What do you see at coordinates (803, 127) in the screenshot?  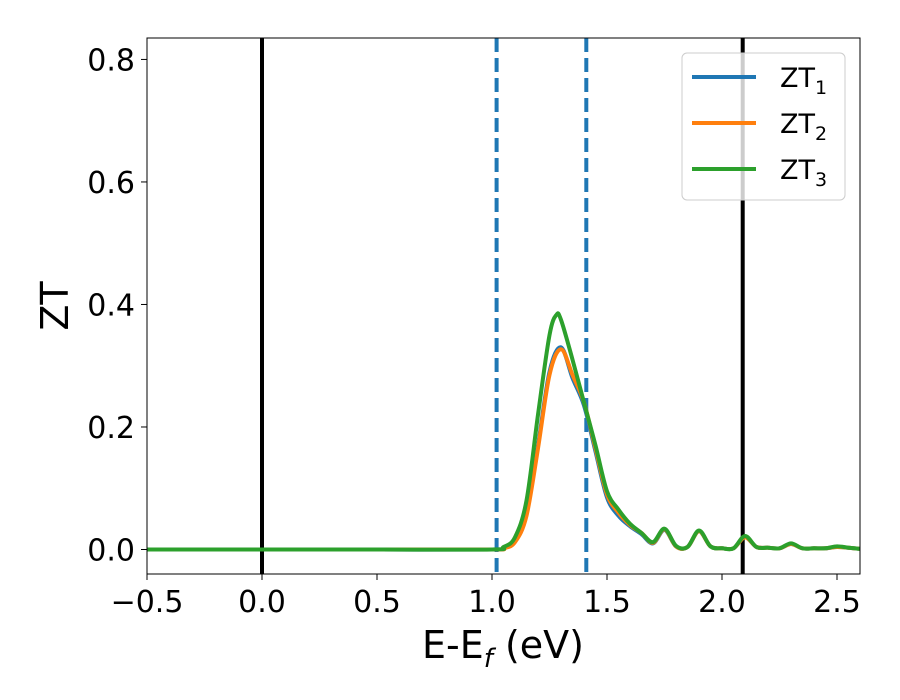 I see `legend-label-zt2: ZT2` at bounding box center [803, 127].